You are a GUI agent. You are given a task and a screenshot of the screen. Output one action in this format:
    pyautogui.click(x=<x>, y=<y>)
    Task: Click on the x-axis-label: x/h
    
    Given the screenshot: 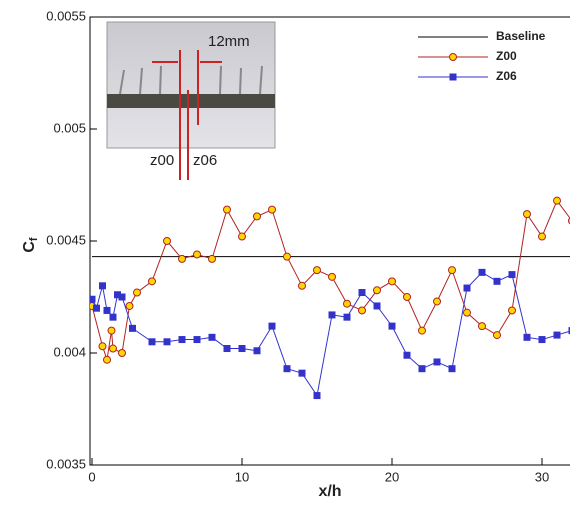 What is the action you would take?
    pyautogui.click(x=329, y=491)
    